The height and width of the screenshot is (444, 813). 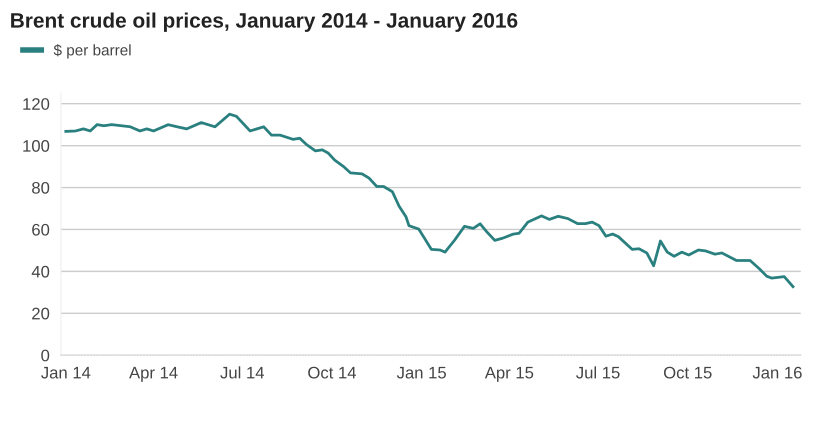 What do you see at coordinates (688, 372) in the screenshot?
I see `x-tick-label: Oct 15` at bounding box center [688, 372].